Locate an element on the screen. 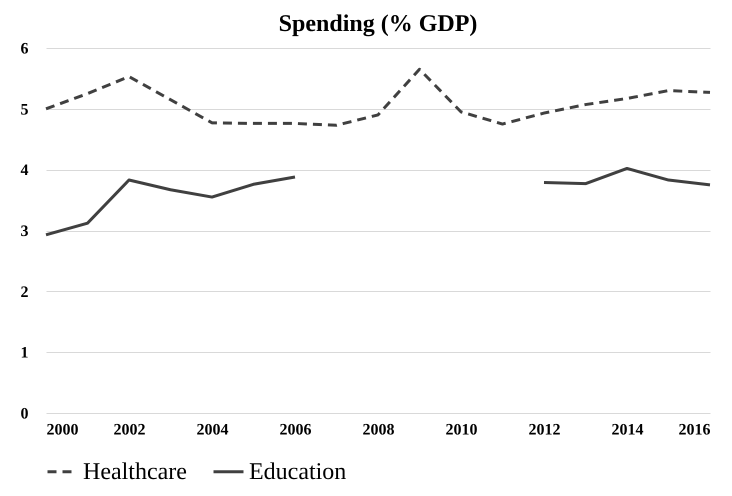  y-tick-label: 2 is located at coordinates (24, 292).